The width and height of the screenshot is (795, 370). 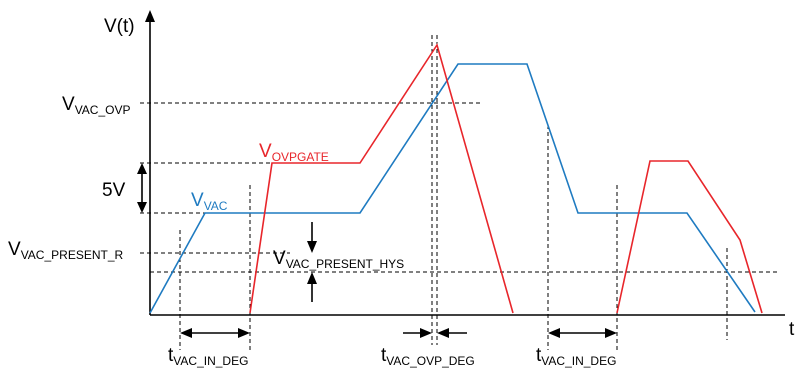 I want to click on t-ovp-deg-label: tVAC_OVP_DEG, so click(x=428, y=356).